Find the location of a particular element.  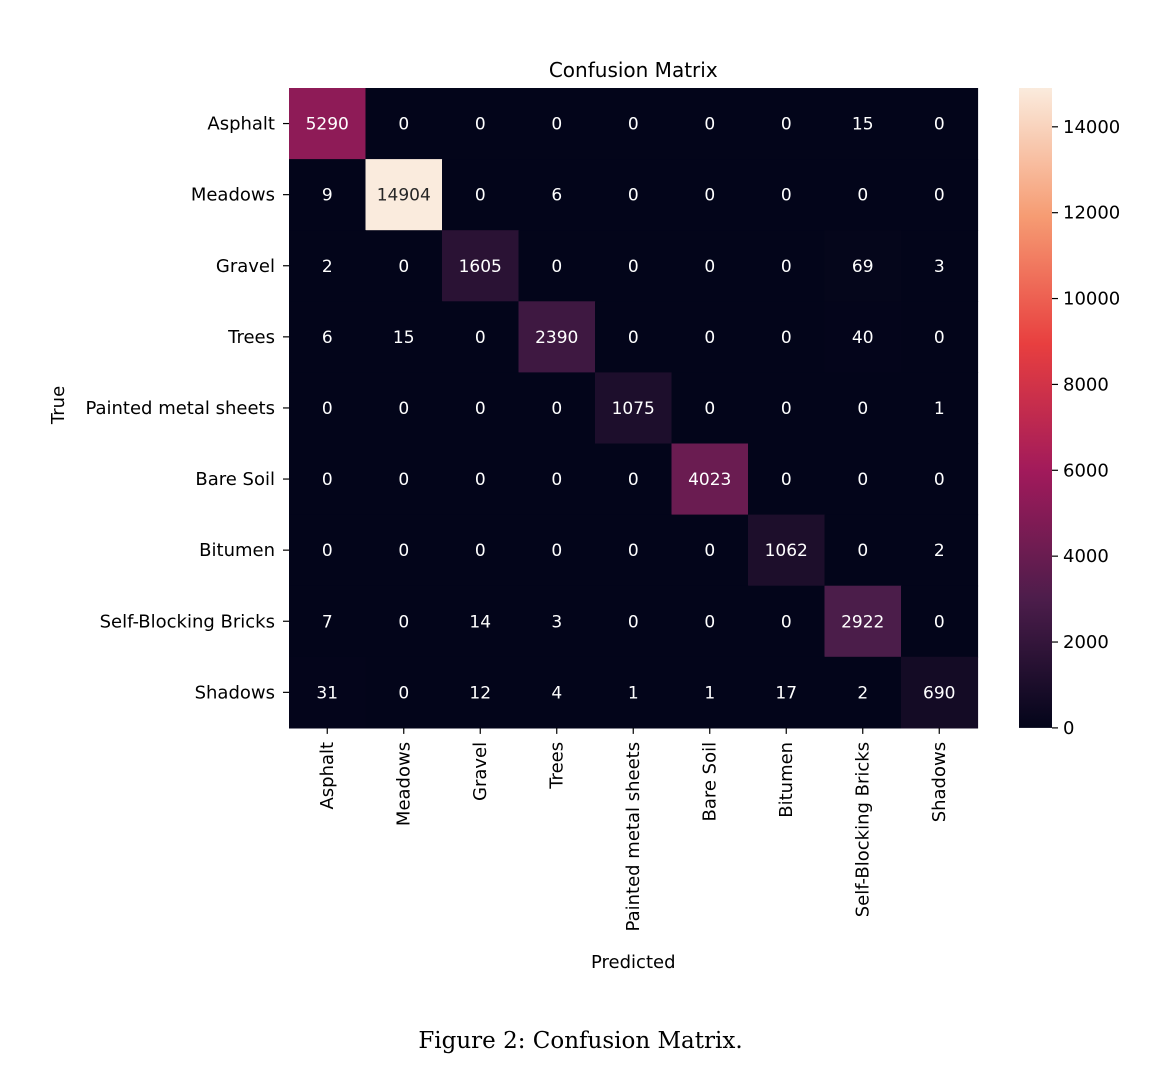

cell-bitumen-bitumen is located at coordinates (787, 550).